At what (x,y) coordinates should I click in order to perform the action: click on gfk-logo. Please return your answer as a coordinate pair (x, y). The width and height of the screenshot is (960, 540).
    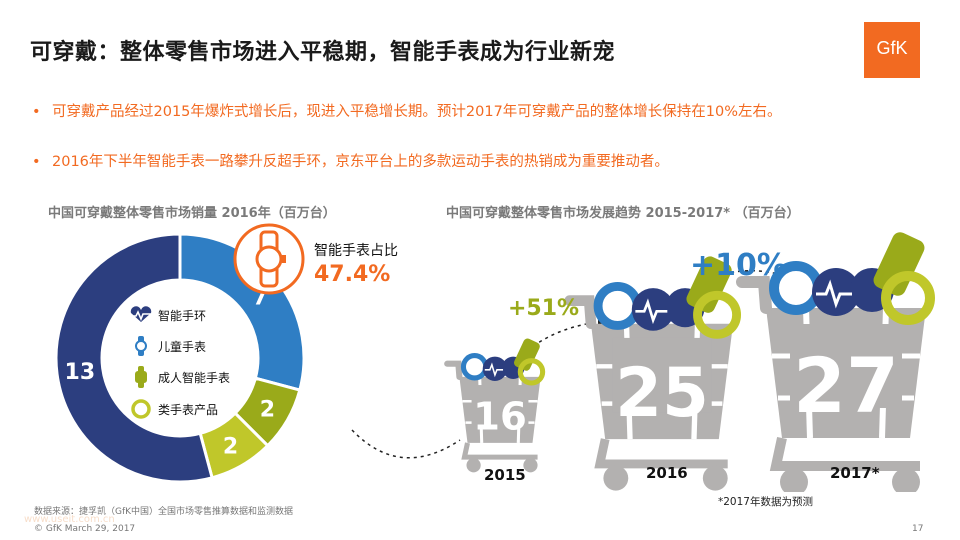
    Looking at the image, I should click on (892, 50).